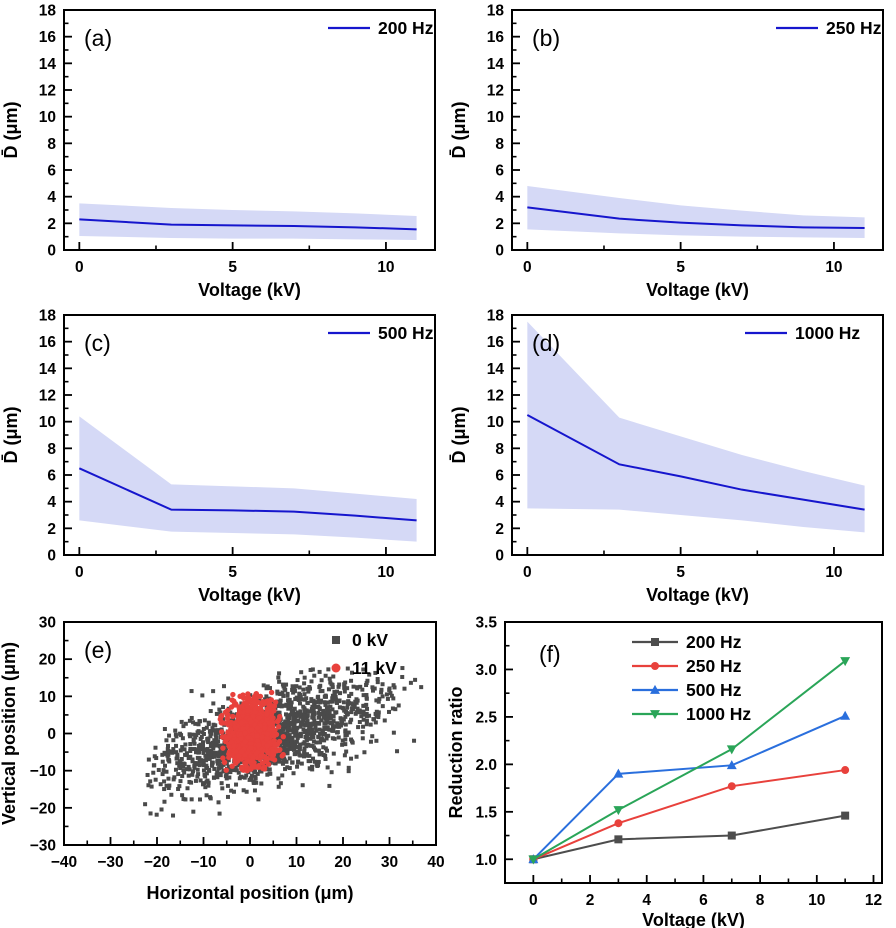 The image size is (896, 928). What do you see at coordinates (714, 666) in the screenshot?
I see `legend-label: 250 Hz` at bounding box center [714, 666].